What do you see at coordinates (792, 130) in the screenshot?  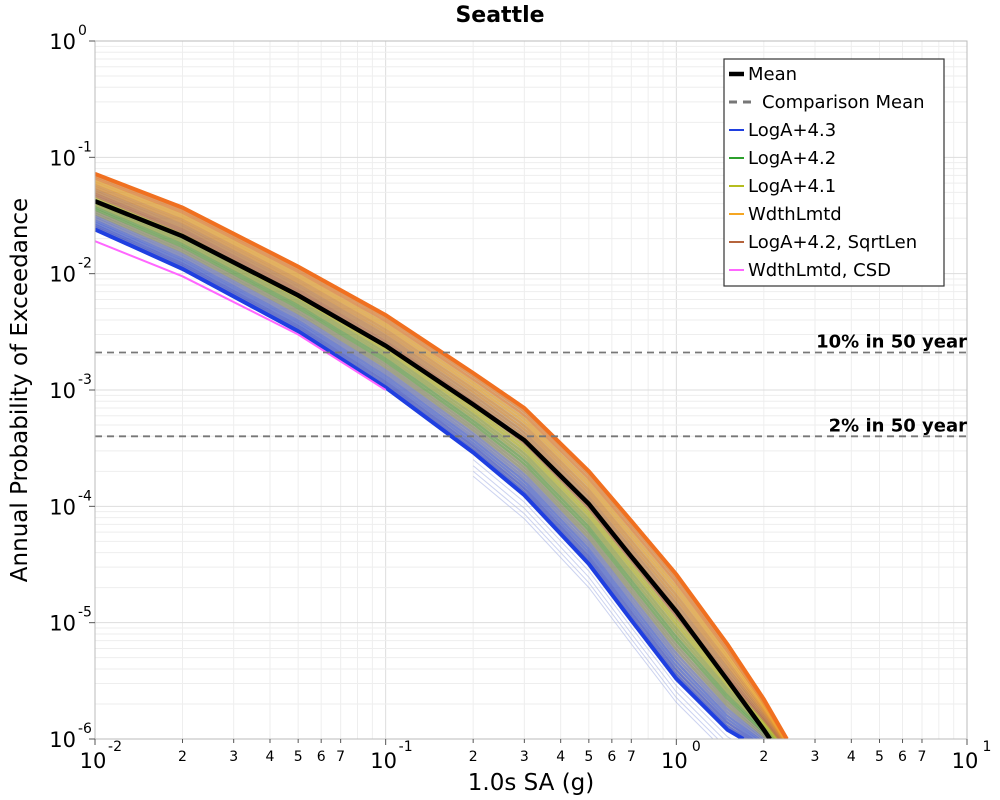 I see `legend-label: LogA+4.3` at bounding box center [792, 130].